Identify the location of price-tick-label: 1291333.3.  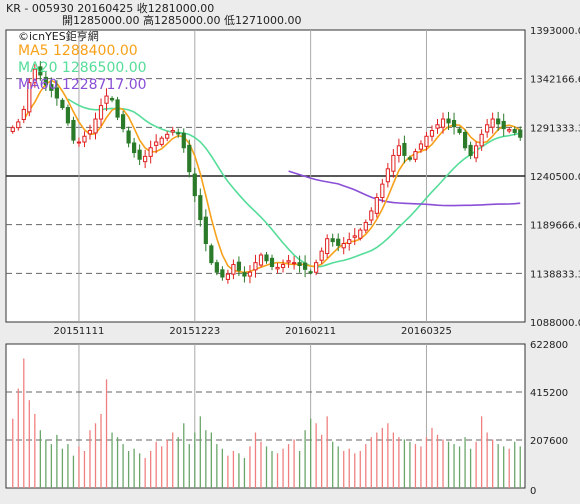
(555, 128).